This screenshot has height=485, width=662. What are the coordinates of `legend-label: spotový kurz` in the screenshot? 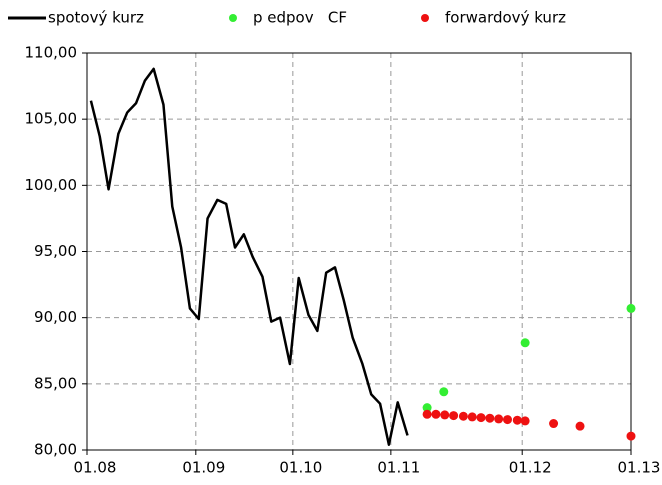 It's located at (96, 18).